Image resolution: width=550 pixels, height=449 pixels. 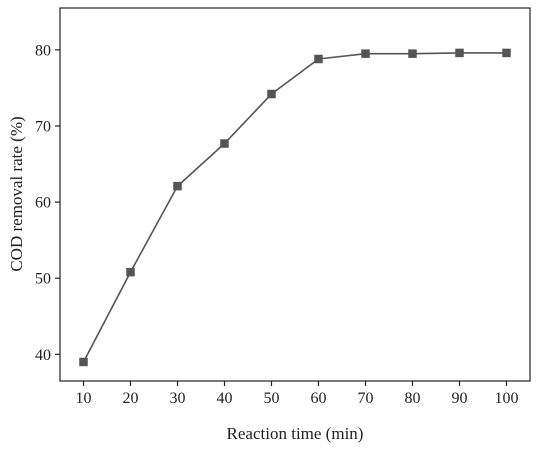 I want to click on x-tick-label: 60, so click(x=319, y=398).